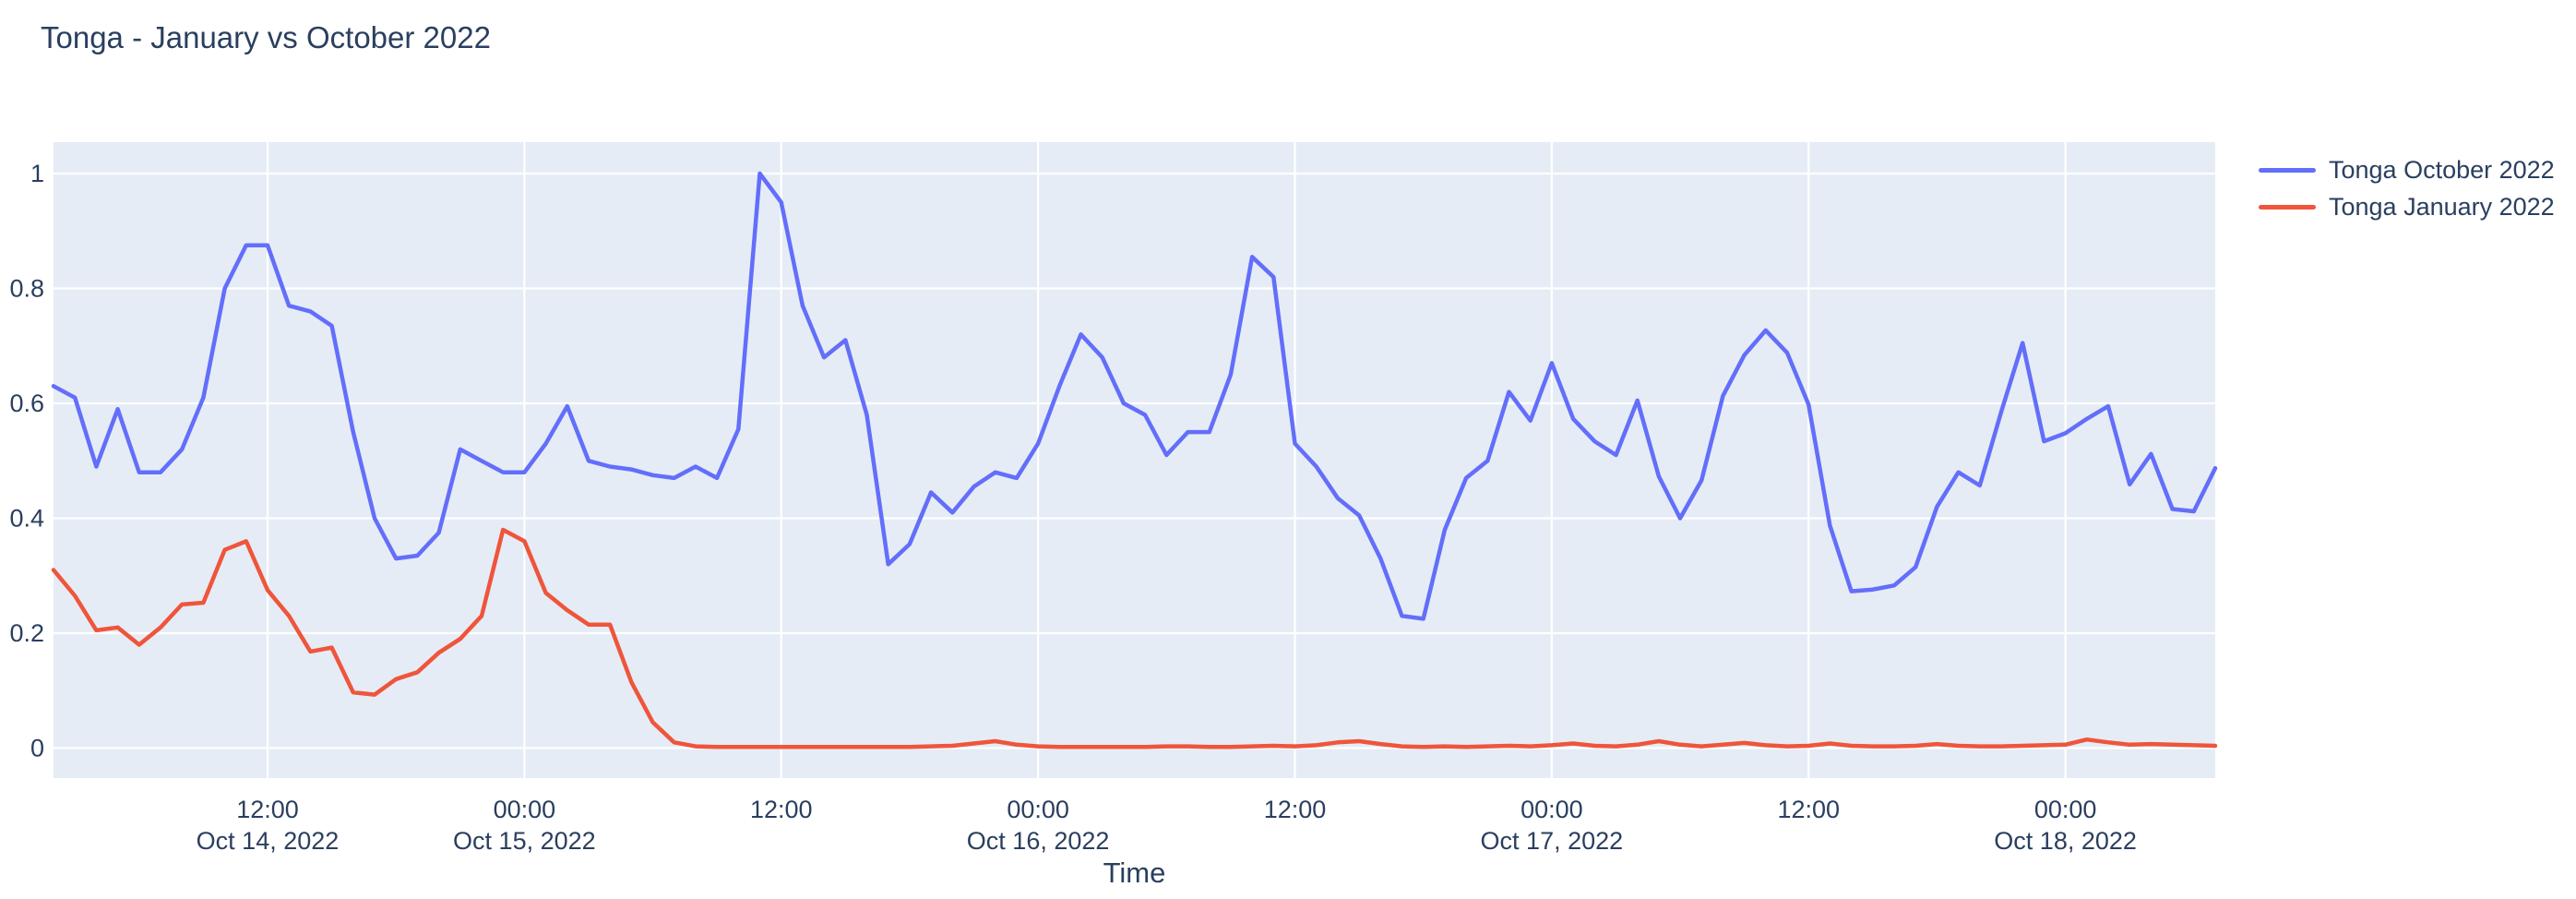 The image size is (2576, 899). Describe the element at coordinates (2066, 841) in the screenshot. I see `x-tick-date-label: Oct 18, 2022` at that location.